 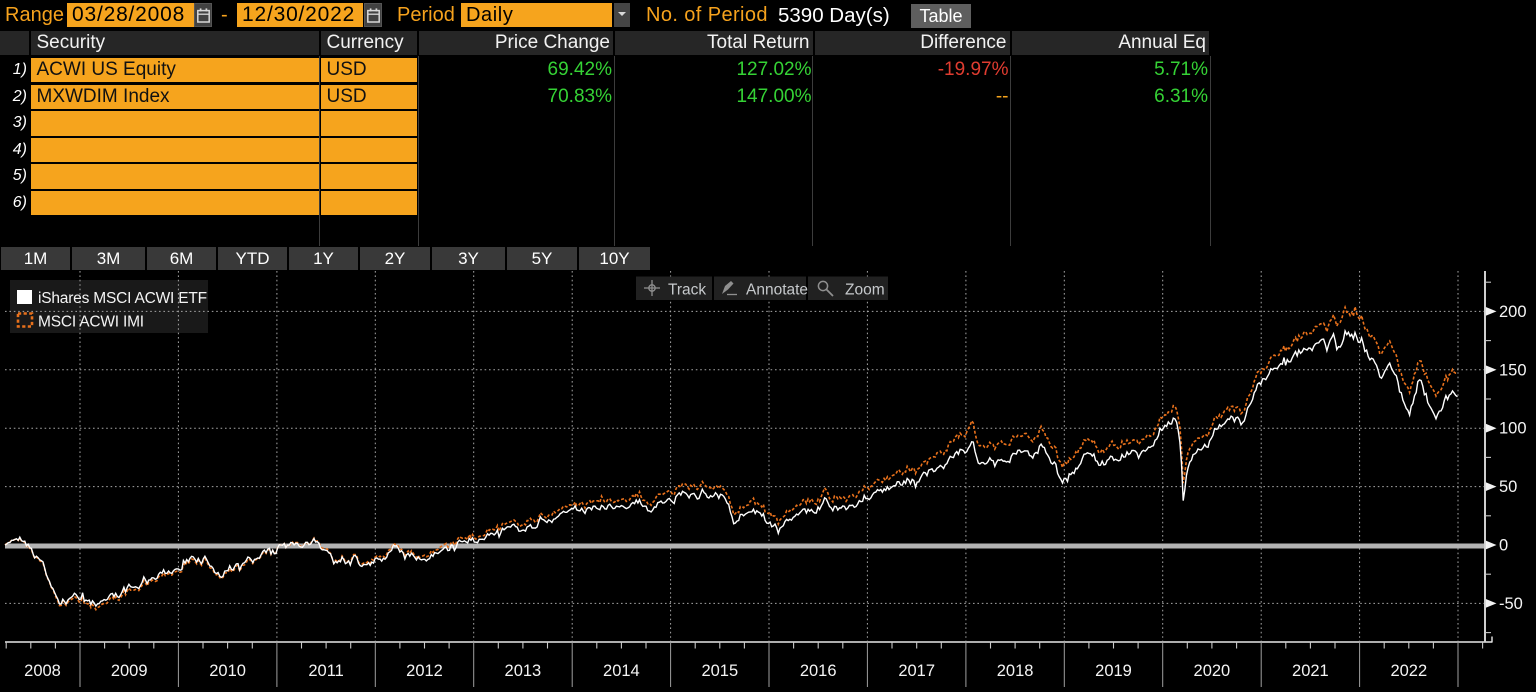 What do you see at coordinates (777, 290) in the screenshot?
I see `svg-text: Annotate` at bounding box center [777, 290].